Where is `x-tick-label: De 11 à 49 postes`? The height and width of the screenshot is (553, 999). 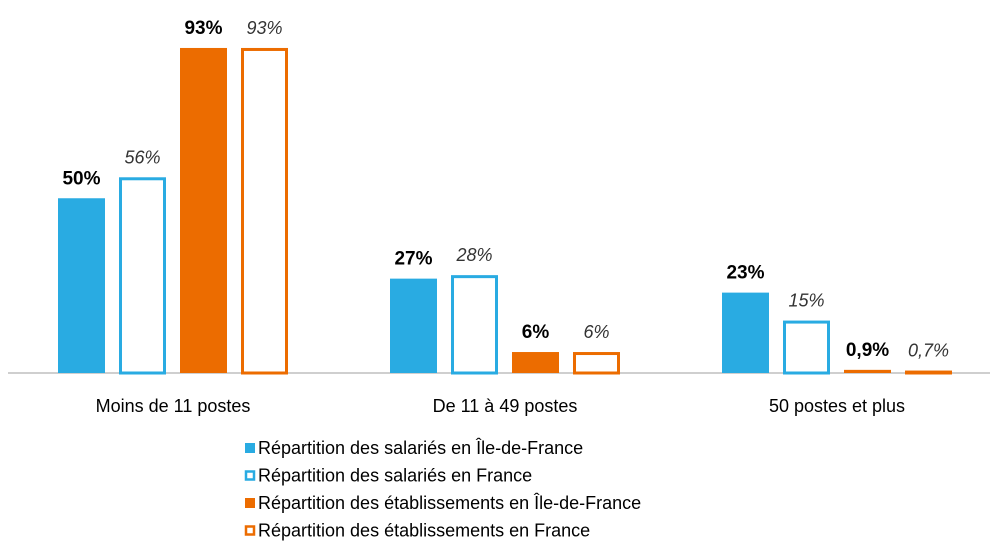
x-tick-label: De 11 à 49 postes is located at coordinates (505, 406).